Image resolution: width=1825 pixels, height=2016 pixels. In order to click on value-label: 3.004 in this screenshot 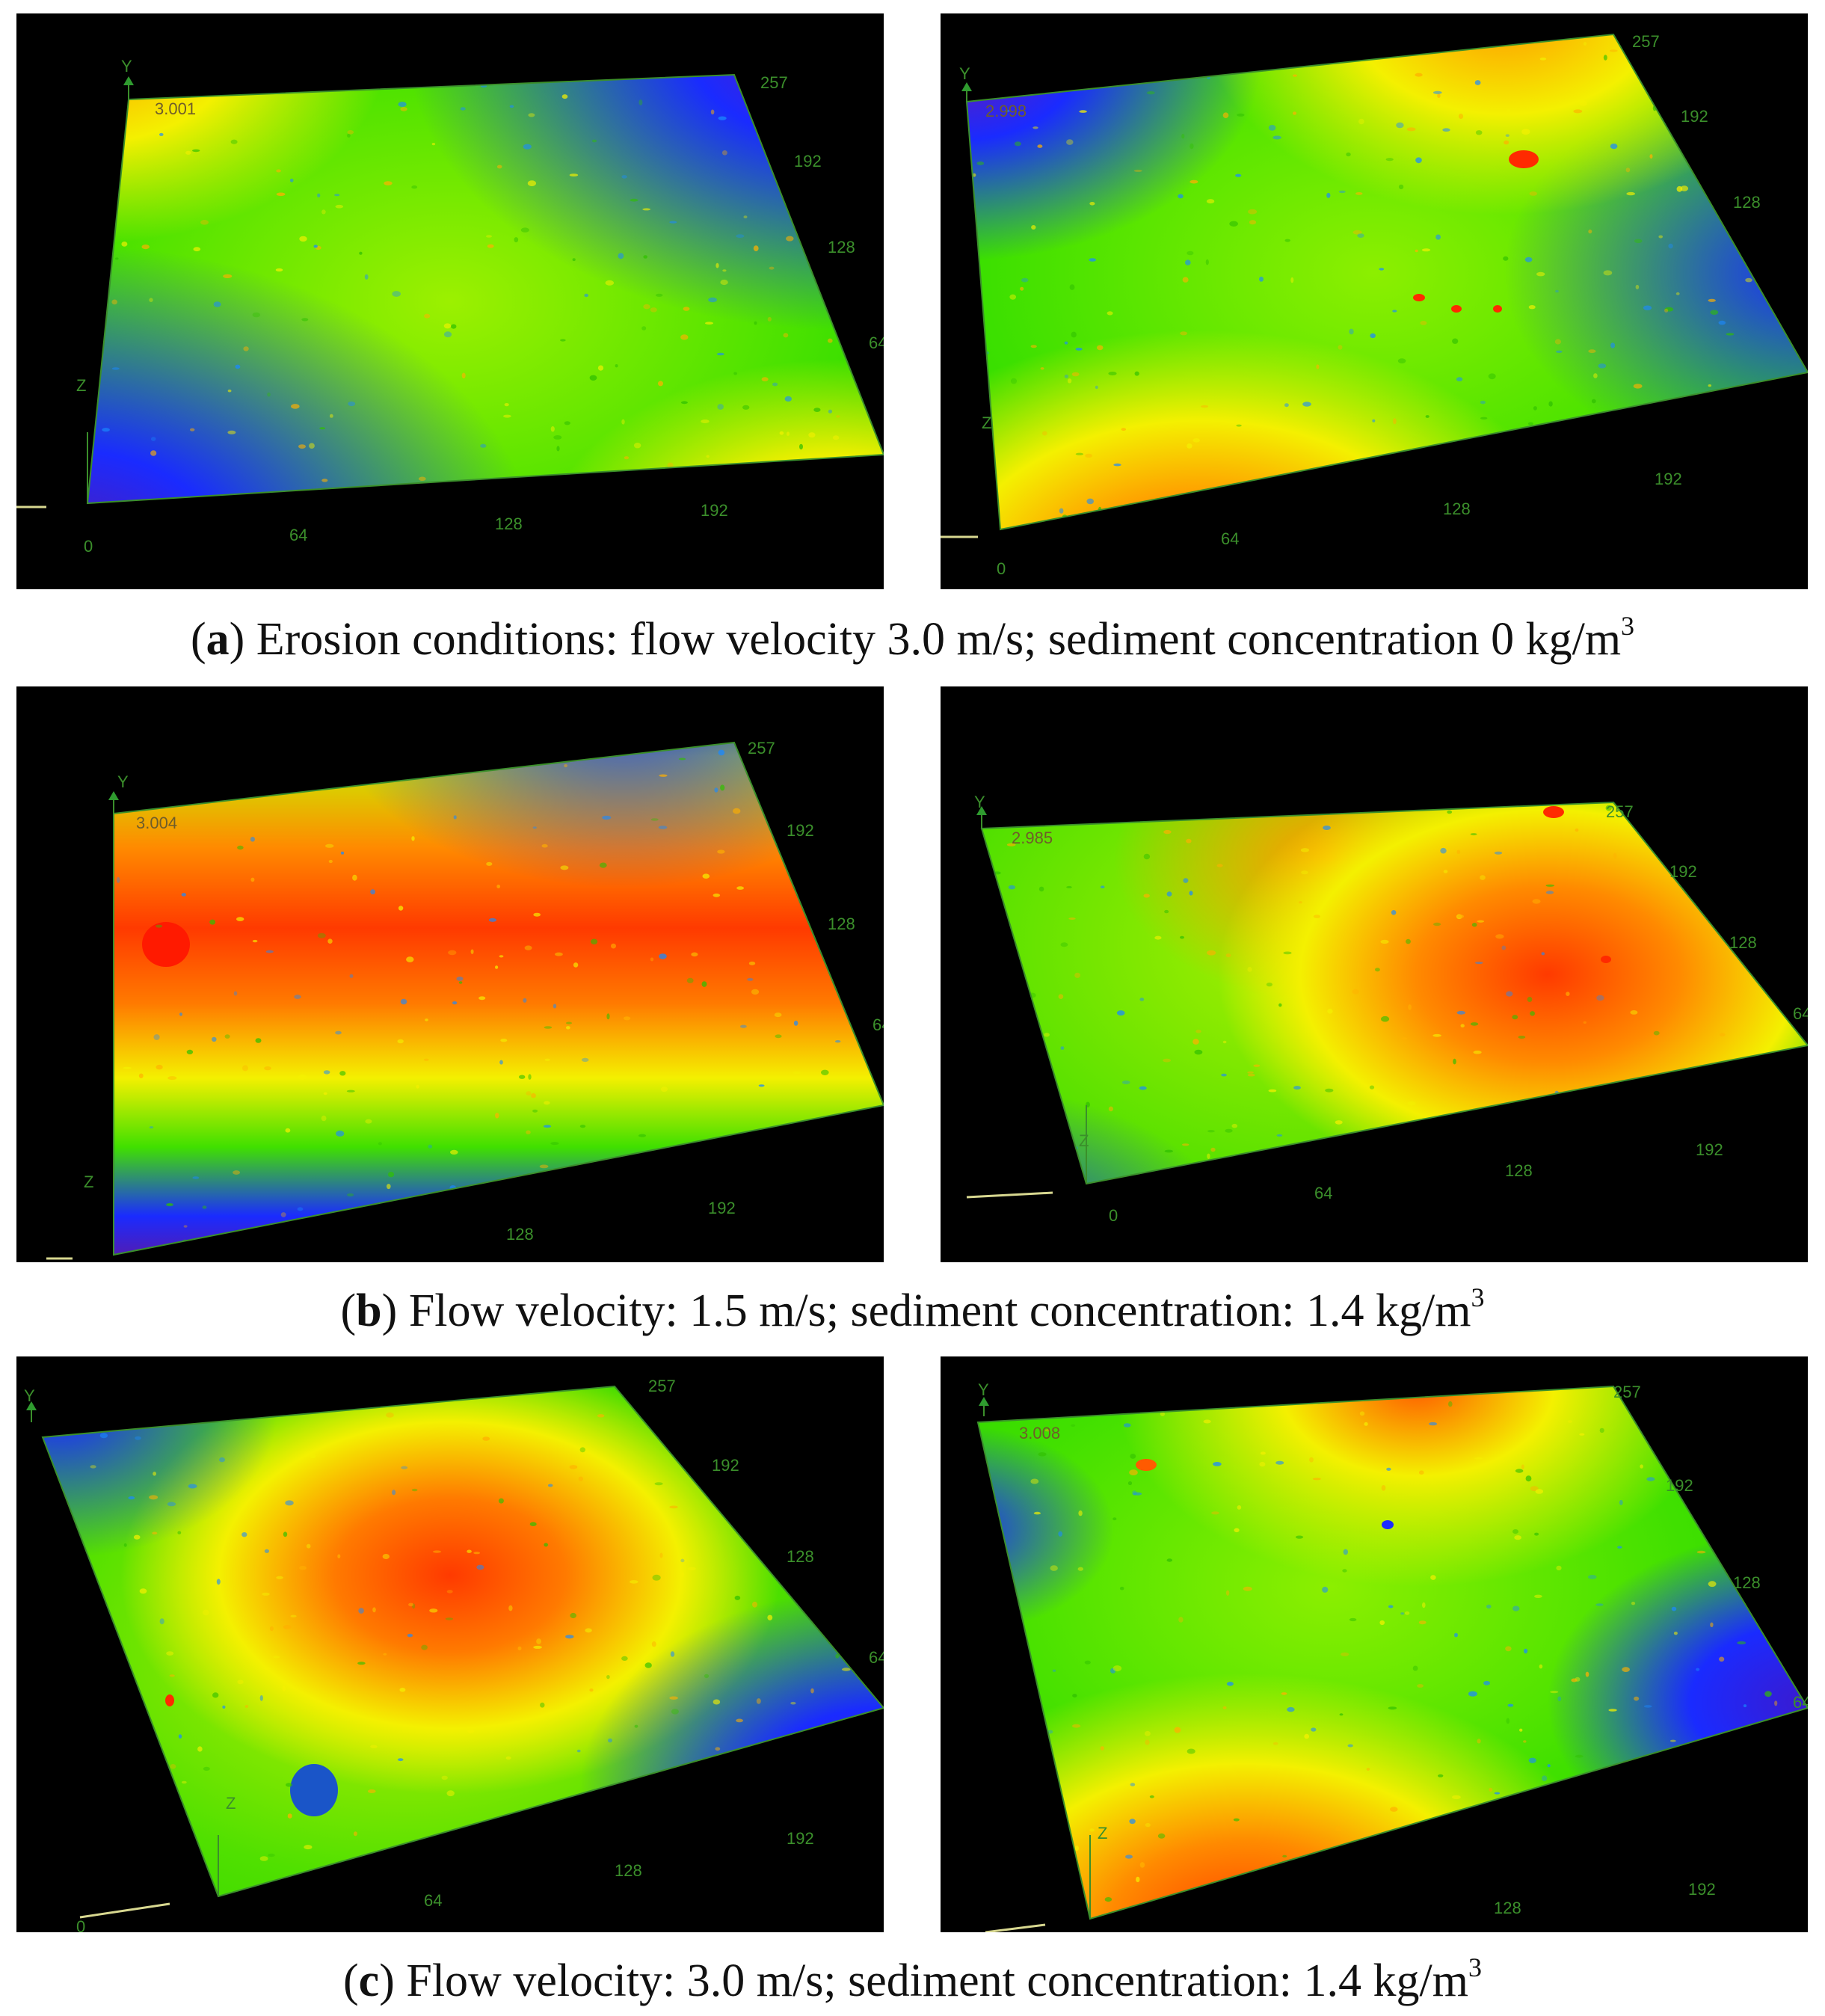, I will do `click(156, 823)`.